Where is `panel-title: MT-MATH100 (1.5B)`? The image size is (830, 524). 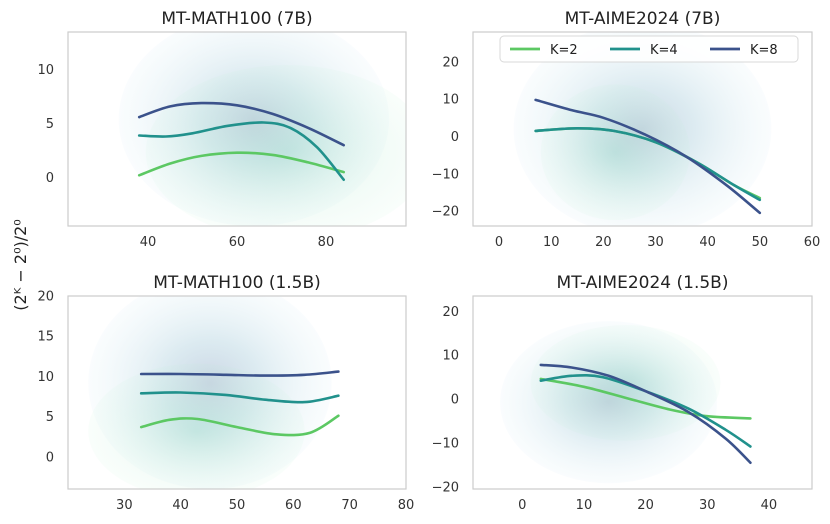 panel-title: MT-MATH100 (1.5B) is located at coordinates (237, 283).